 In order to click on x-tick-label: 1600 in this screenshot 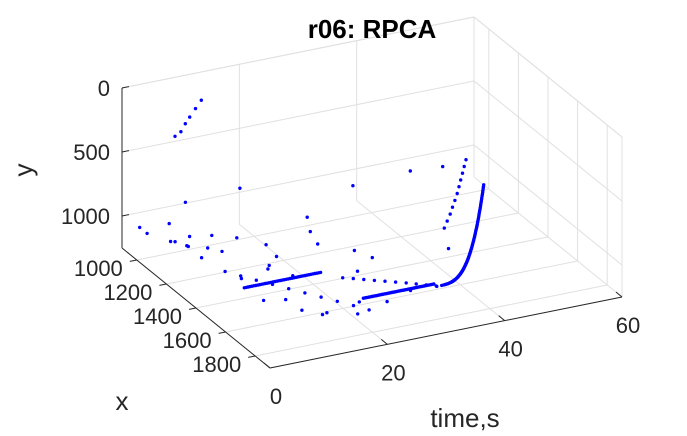, I will do `click(187, 340)`.